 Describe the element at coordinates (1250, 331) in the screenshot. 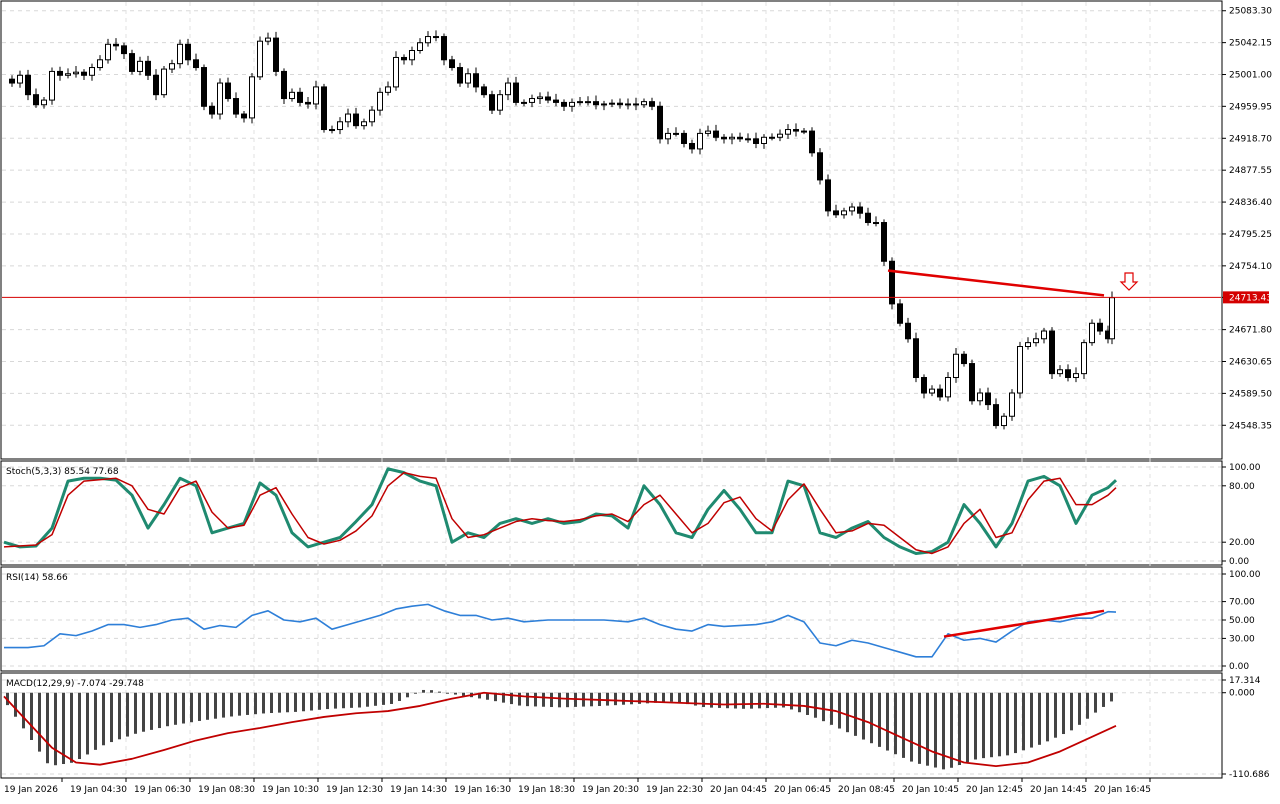

I see `price-tick-label: 24671.80` at that location.